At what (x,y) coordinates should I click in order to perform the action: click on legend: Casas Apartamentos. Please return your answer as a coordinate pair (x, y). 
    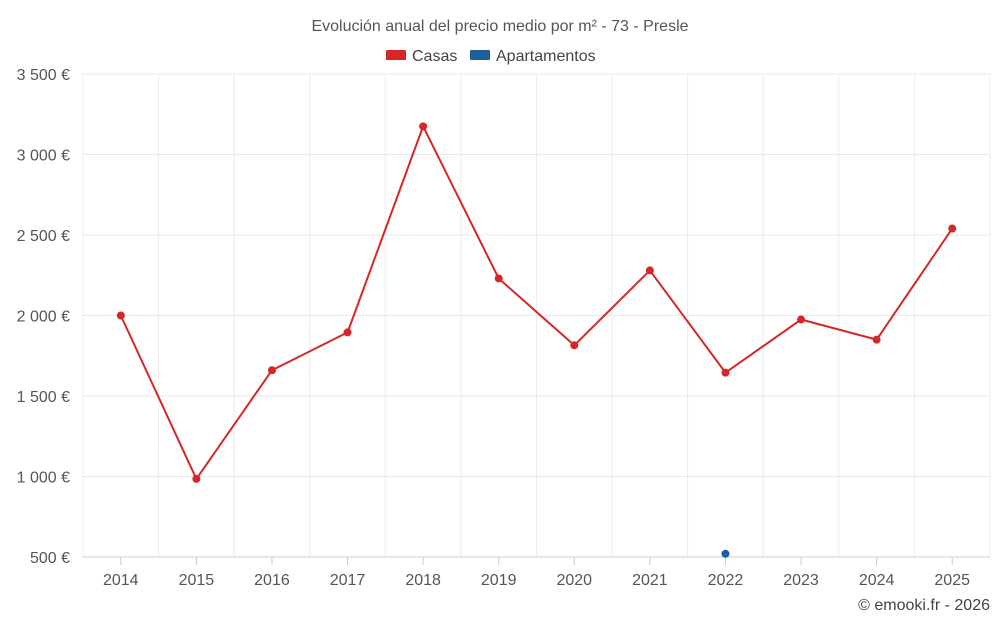
    Looking at the image, I should click on (491, 56).